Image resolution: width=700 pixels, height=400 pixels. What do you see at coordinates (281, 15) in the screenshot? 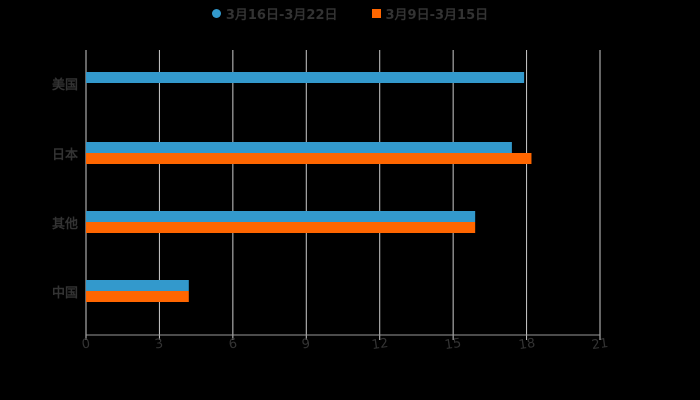
I see `legend-label: 3月16日-3月22日` at bounding box center [281, 15].